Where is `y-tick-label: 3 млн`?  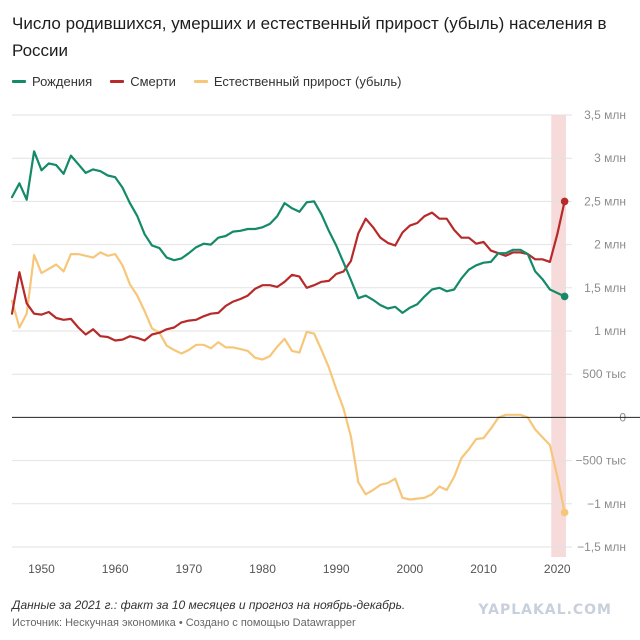
y-tick-label: 3 млн is located at coordinates (610, 158).